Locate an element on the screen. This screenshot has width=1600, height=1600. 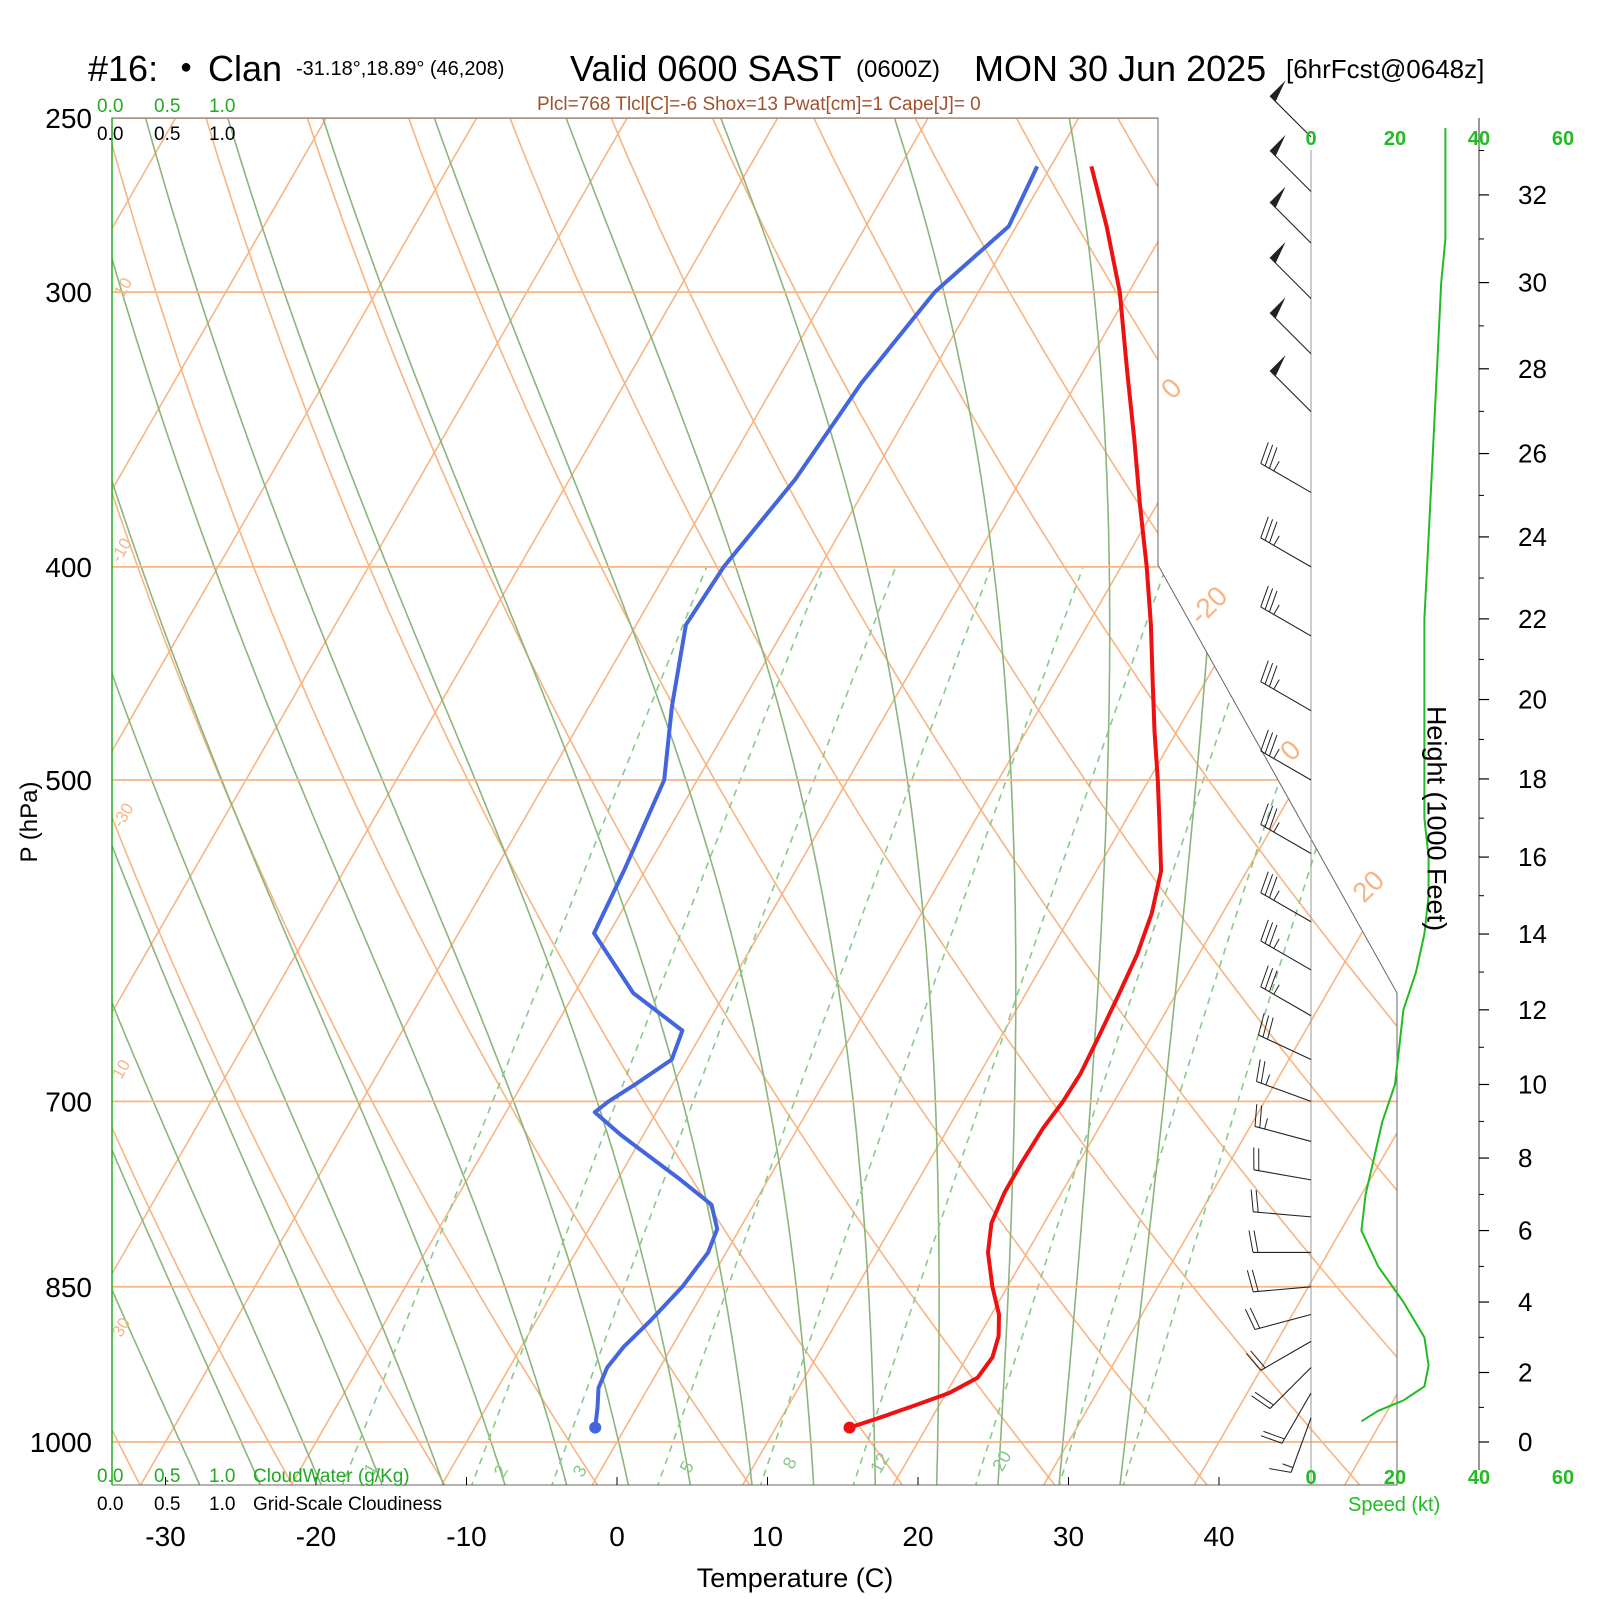
mixing-ratio-label: 8 is located at coordinates (790, 1463).